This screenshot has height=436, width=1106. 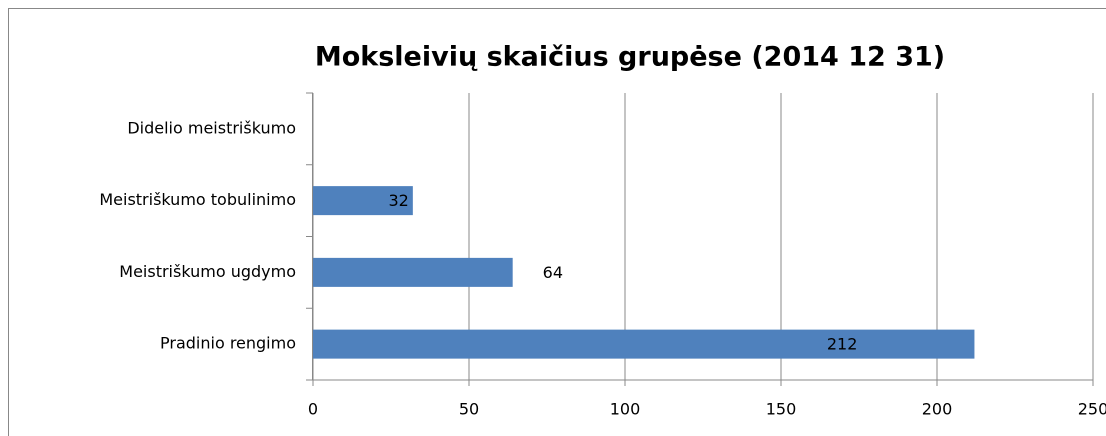 What do you see at coordinates (207, 271) in the screenshot?
I see `y-tick-label: Meistriškumo ugdymo` at bounding box center [207, 271].